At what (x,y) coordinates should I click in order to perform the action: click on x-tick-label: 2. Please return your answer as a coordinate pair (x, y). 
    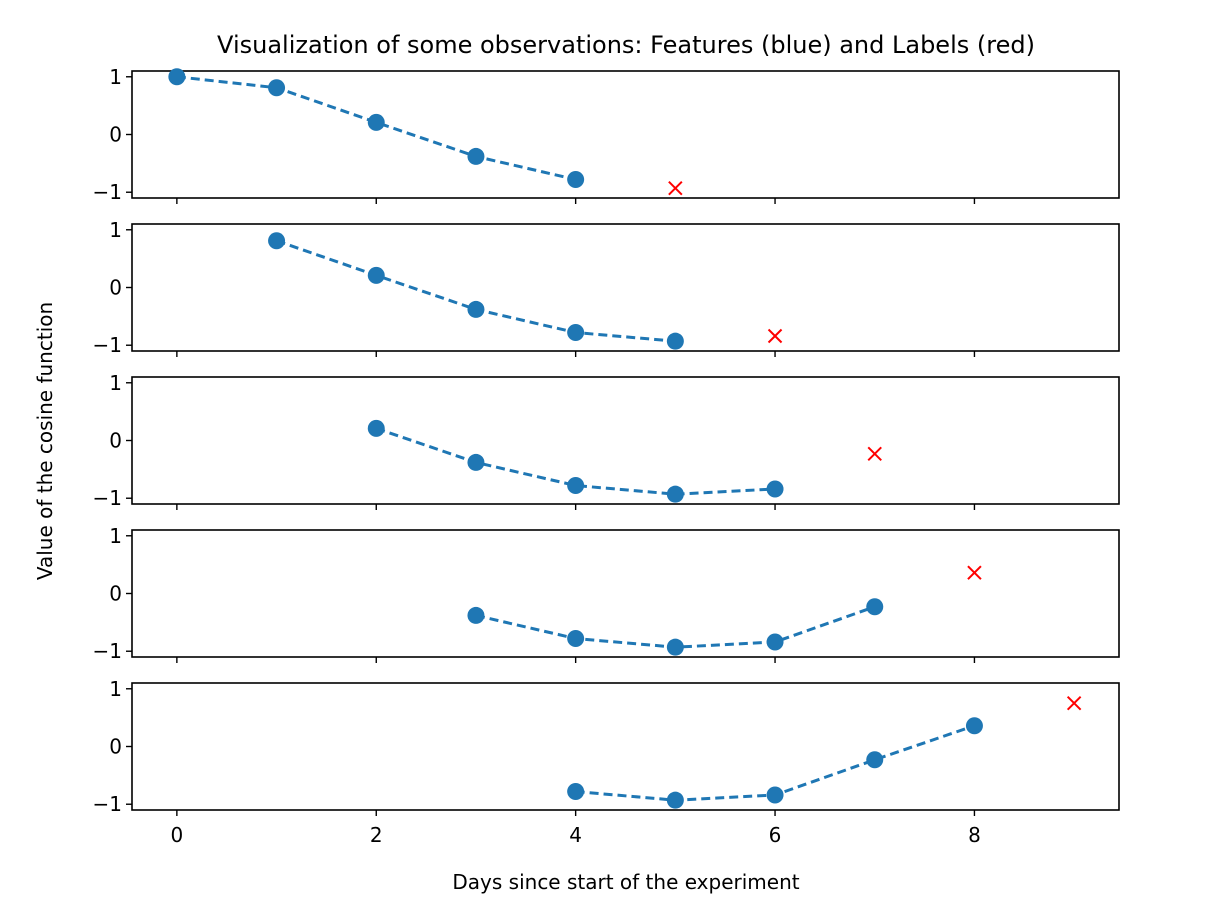
    Looking at the image, I should click on (376, 835).